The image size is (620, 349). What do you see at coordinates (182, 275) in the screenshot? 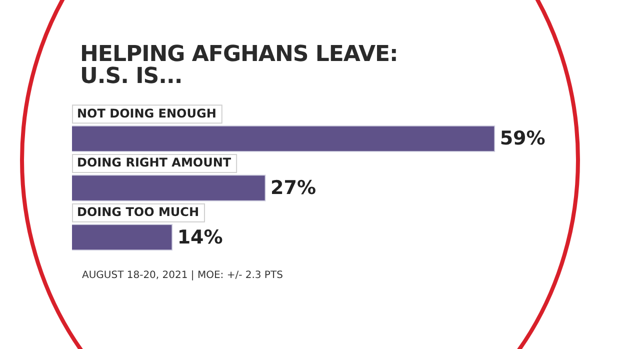
I see `text: AUGUST 18-20, 2021 | MOE: +/- 2.3 PTS` at bounding box center [182, 275].